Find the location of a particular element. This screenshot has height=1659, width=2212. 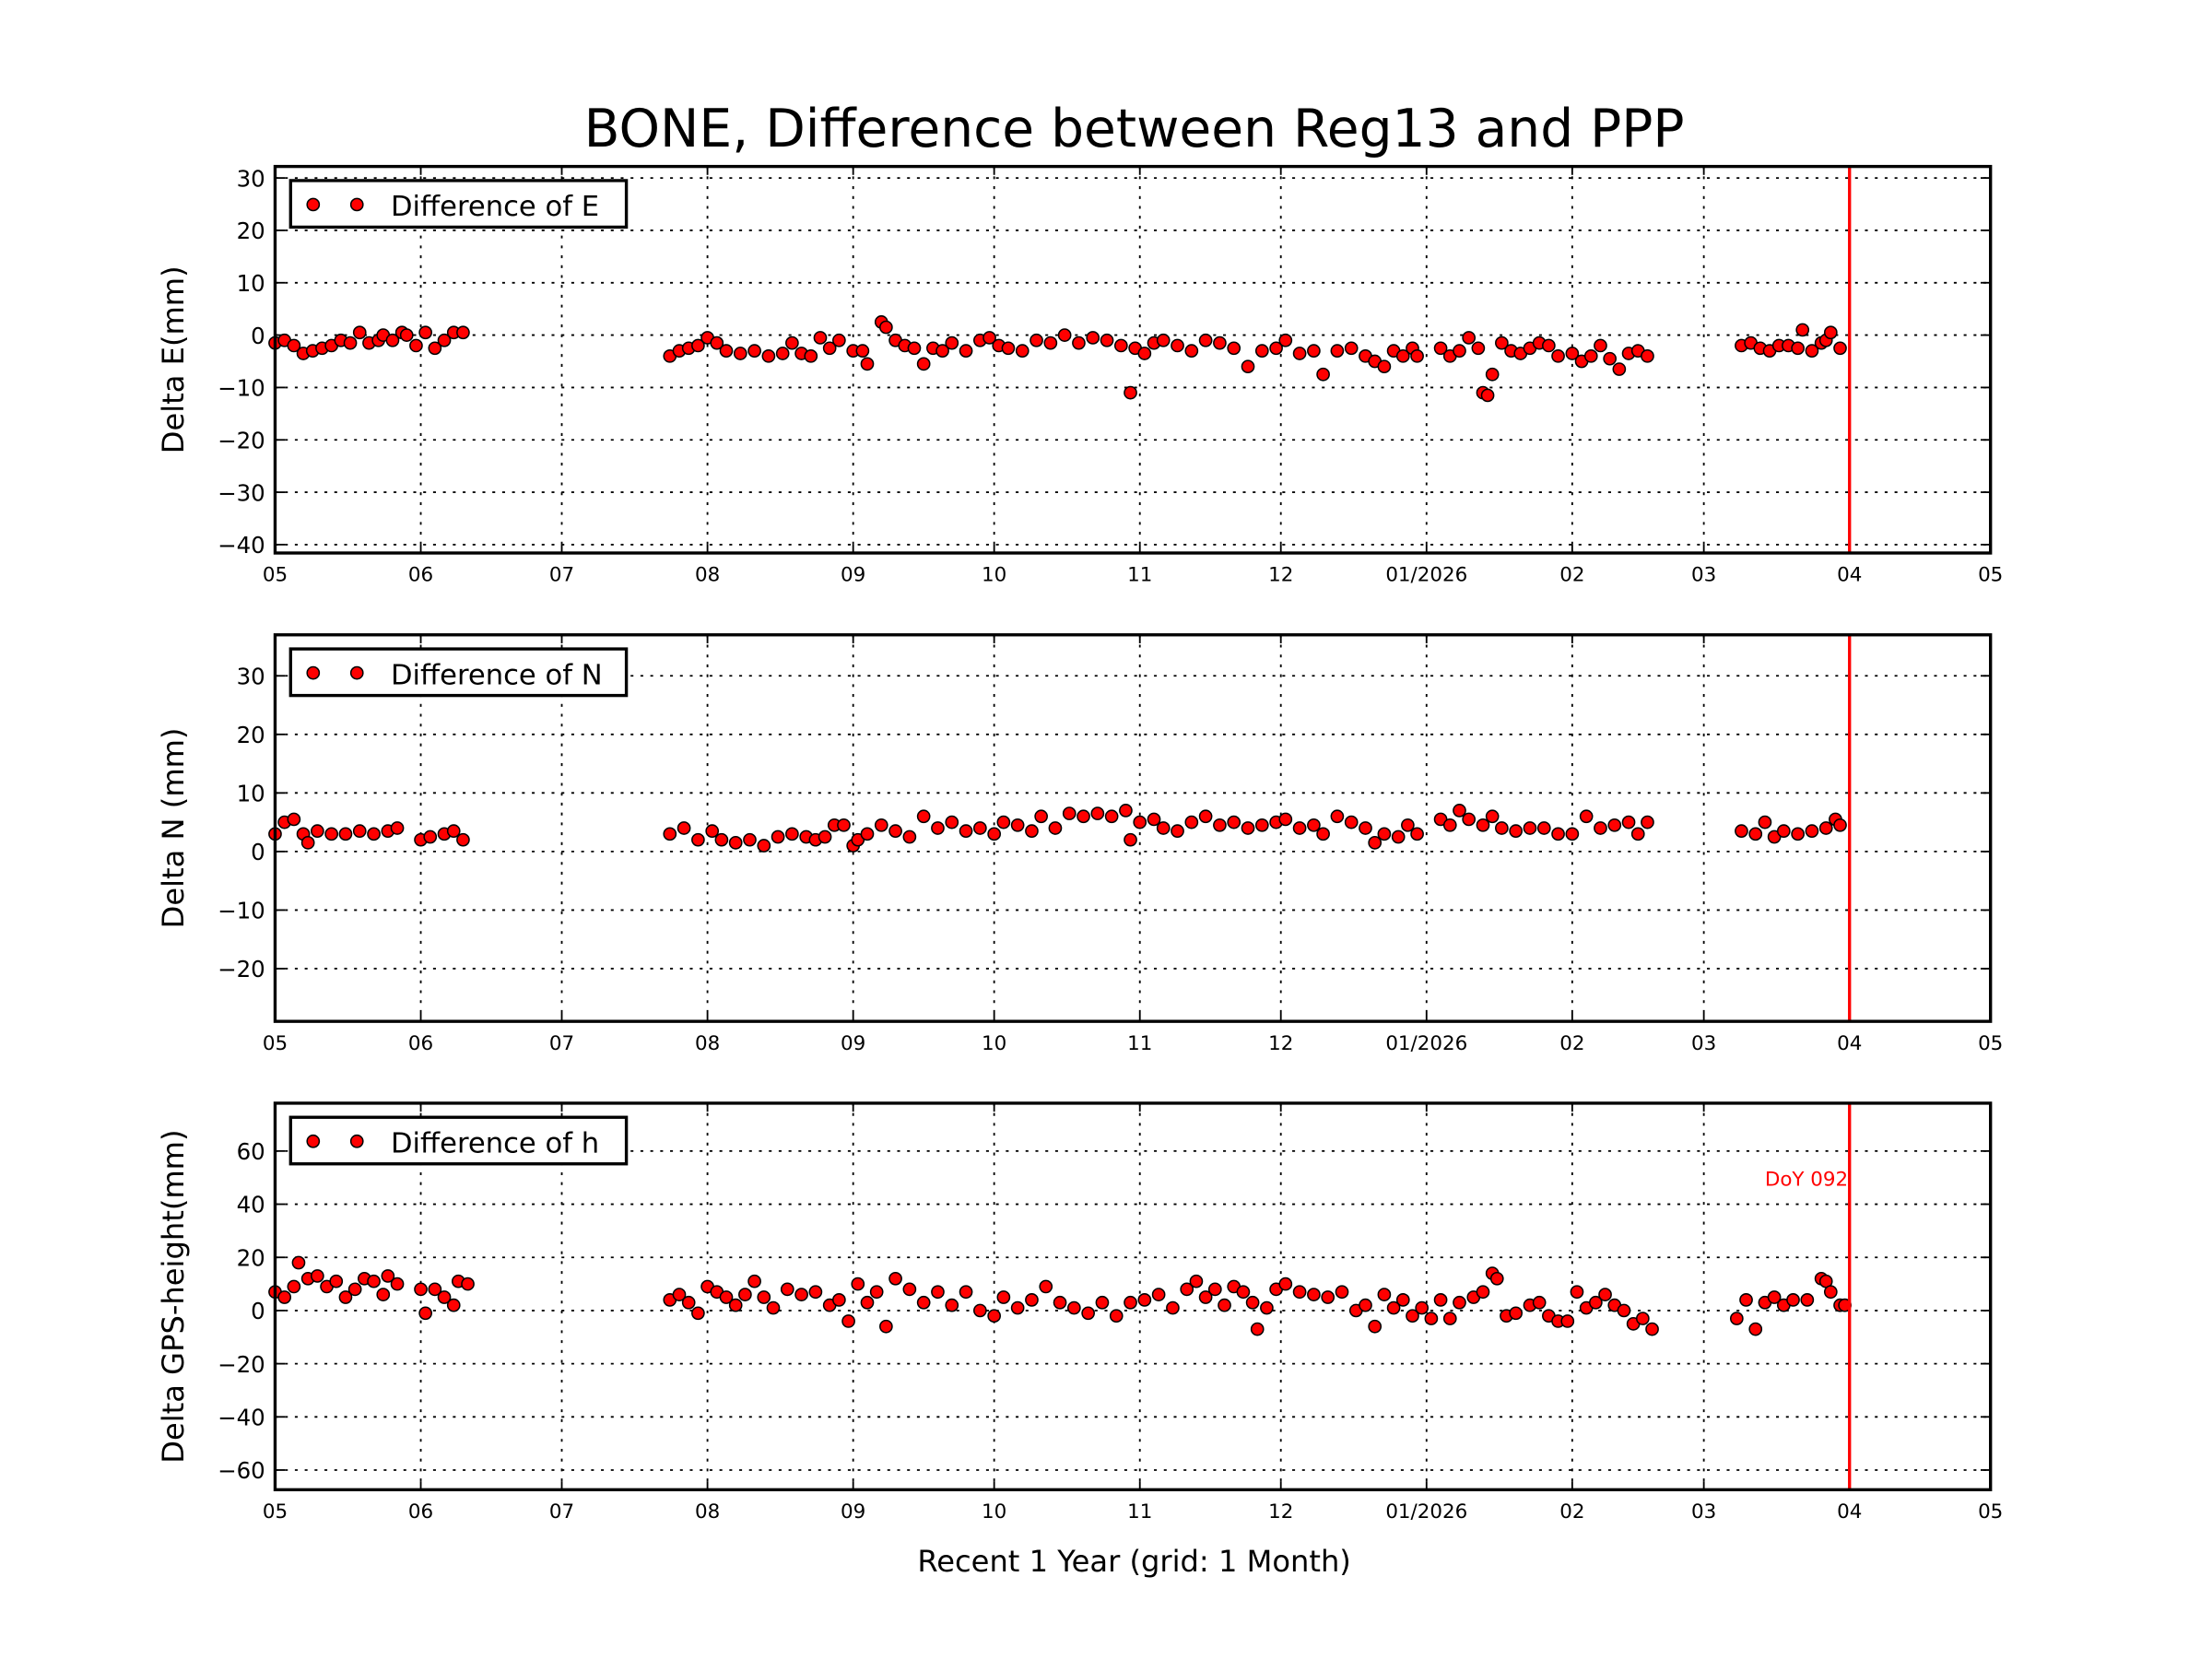

x-tick-label: 10 is located at coordinates (994, 1512).